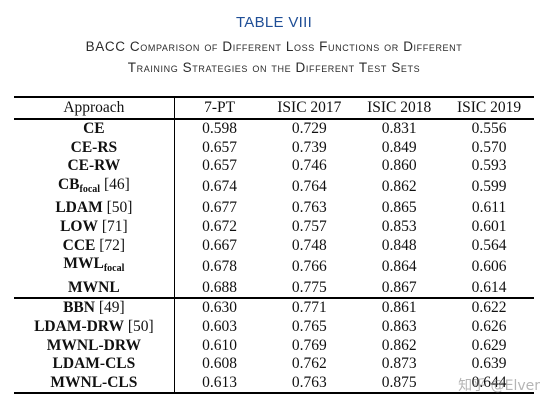  I want to click on method-reference: [46], so click(116, 184).